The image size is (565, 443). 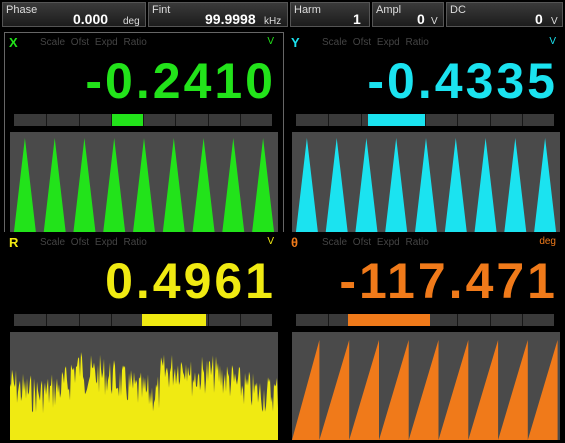 What do you see at coordinates (131, 21) in the screenshot?
I see `phase-unit: deg` at bounding box center [131, 21].